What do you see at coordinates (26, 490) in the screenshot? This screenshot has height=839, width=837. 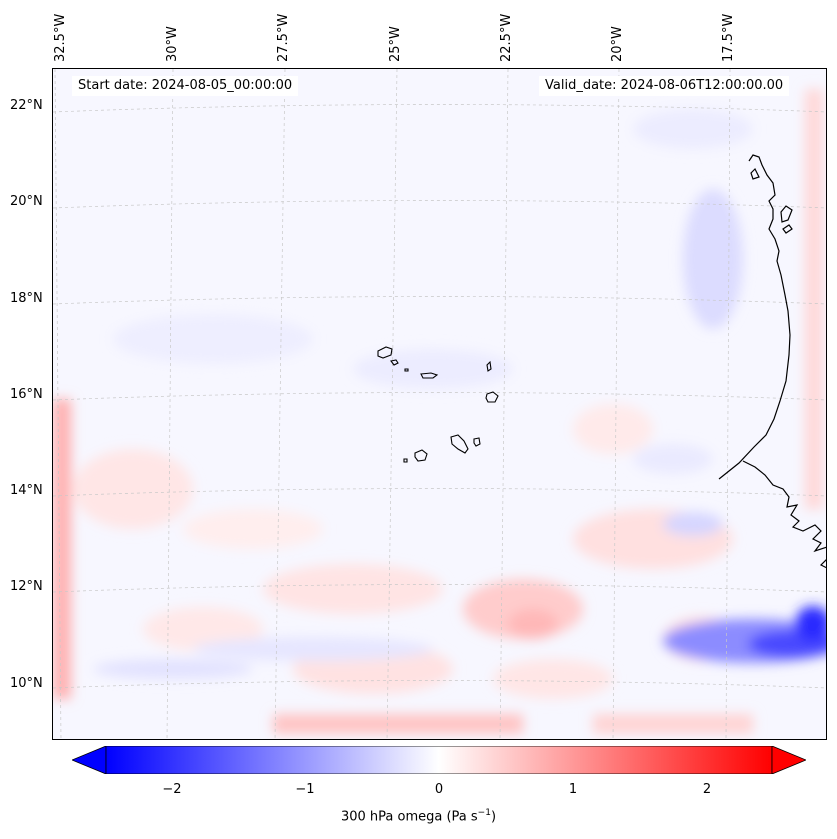 I see `lat-label-14n: 14°N` at bounding box center [26, 490].